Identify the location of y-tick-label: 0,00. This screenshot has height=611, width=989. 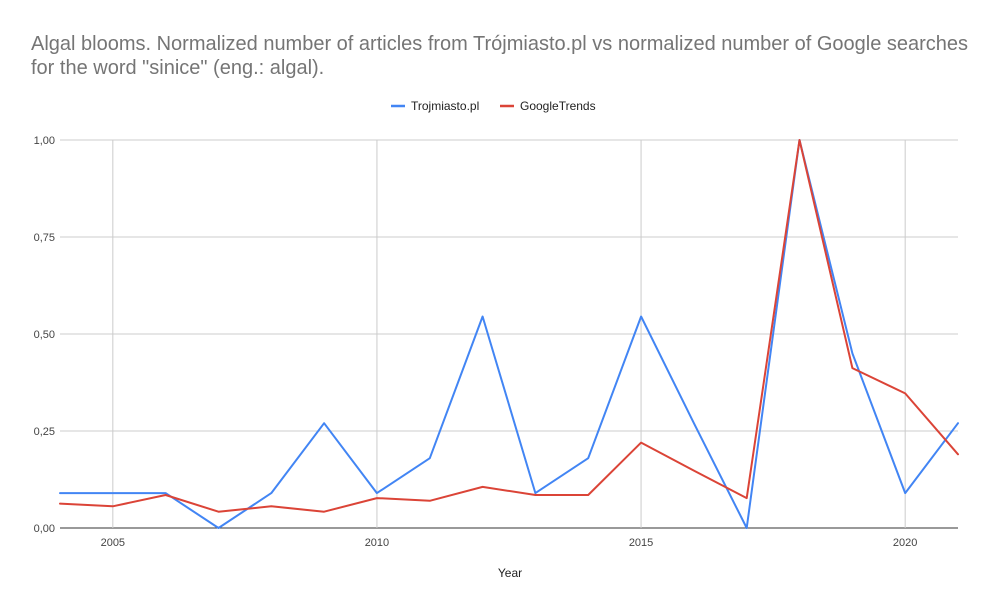
(44, 529).